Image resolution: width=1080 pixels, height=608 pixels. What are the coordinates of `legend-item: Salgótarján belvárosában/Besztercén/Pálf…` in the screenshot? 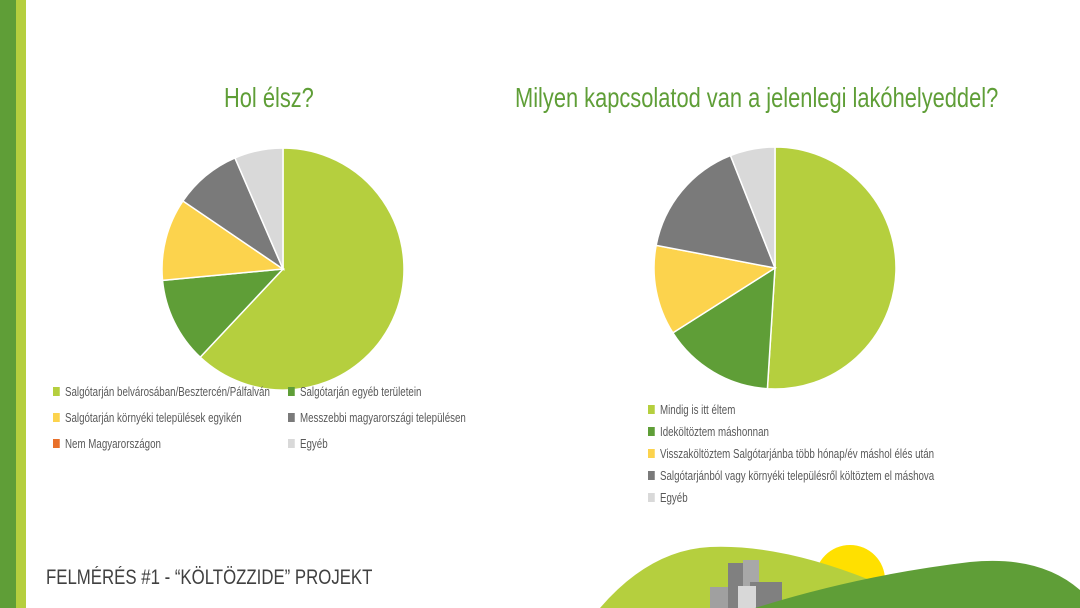 It's located at (161, 391).